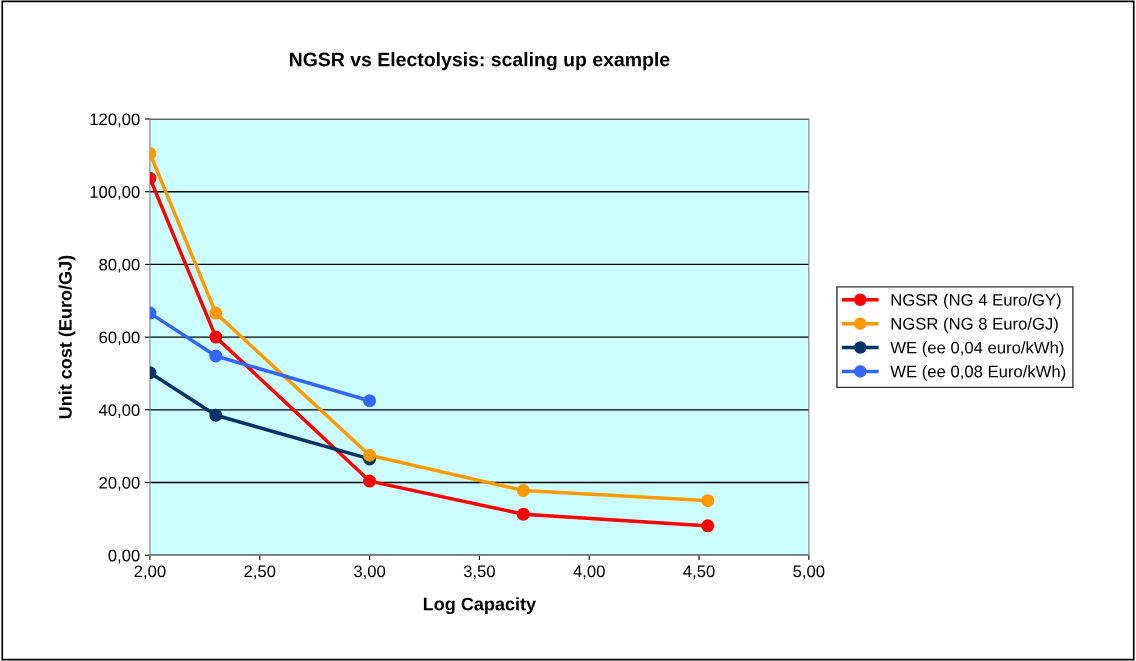 The image size is (1136, 661). What do you see at coordinates (119, 338) in the screenshot?
I see `y-tick-label: 60,00` at bounding box center [119, 338].